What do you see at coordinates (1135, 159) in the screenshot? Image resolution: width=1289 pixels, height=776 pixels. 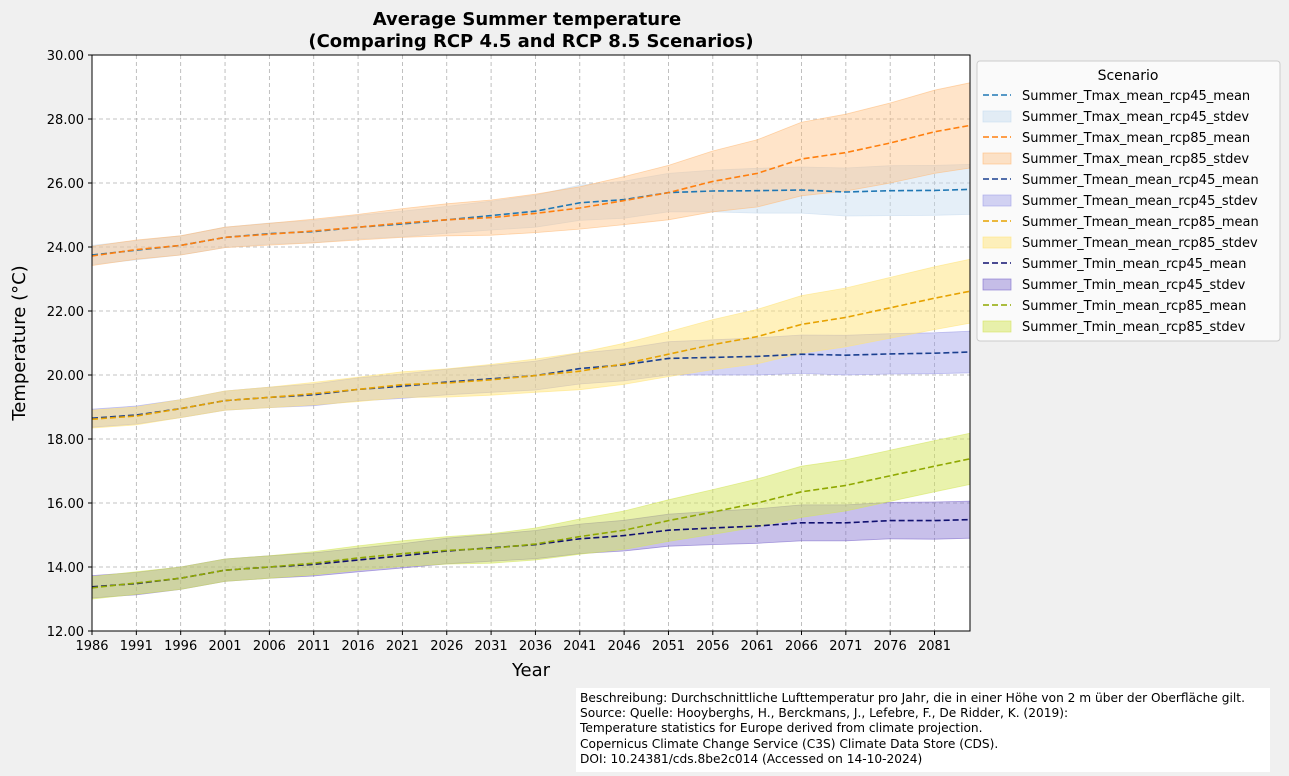 I see `legend-label: Summer_Tmax_mean_rcp85_stdev` at bounding box center [1135, 159].